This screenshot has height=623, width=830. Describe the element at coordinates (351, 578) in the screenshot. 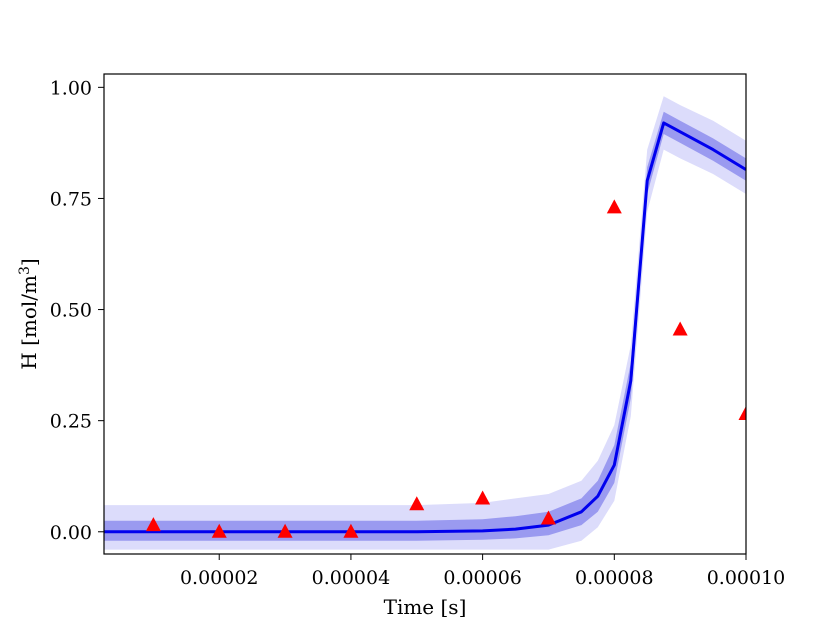

I see `x-tick-label: 0.00004` at that location.